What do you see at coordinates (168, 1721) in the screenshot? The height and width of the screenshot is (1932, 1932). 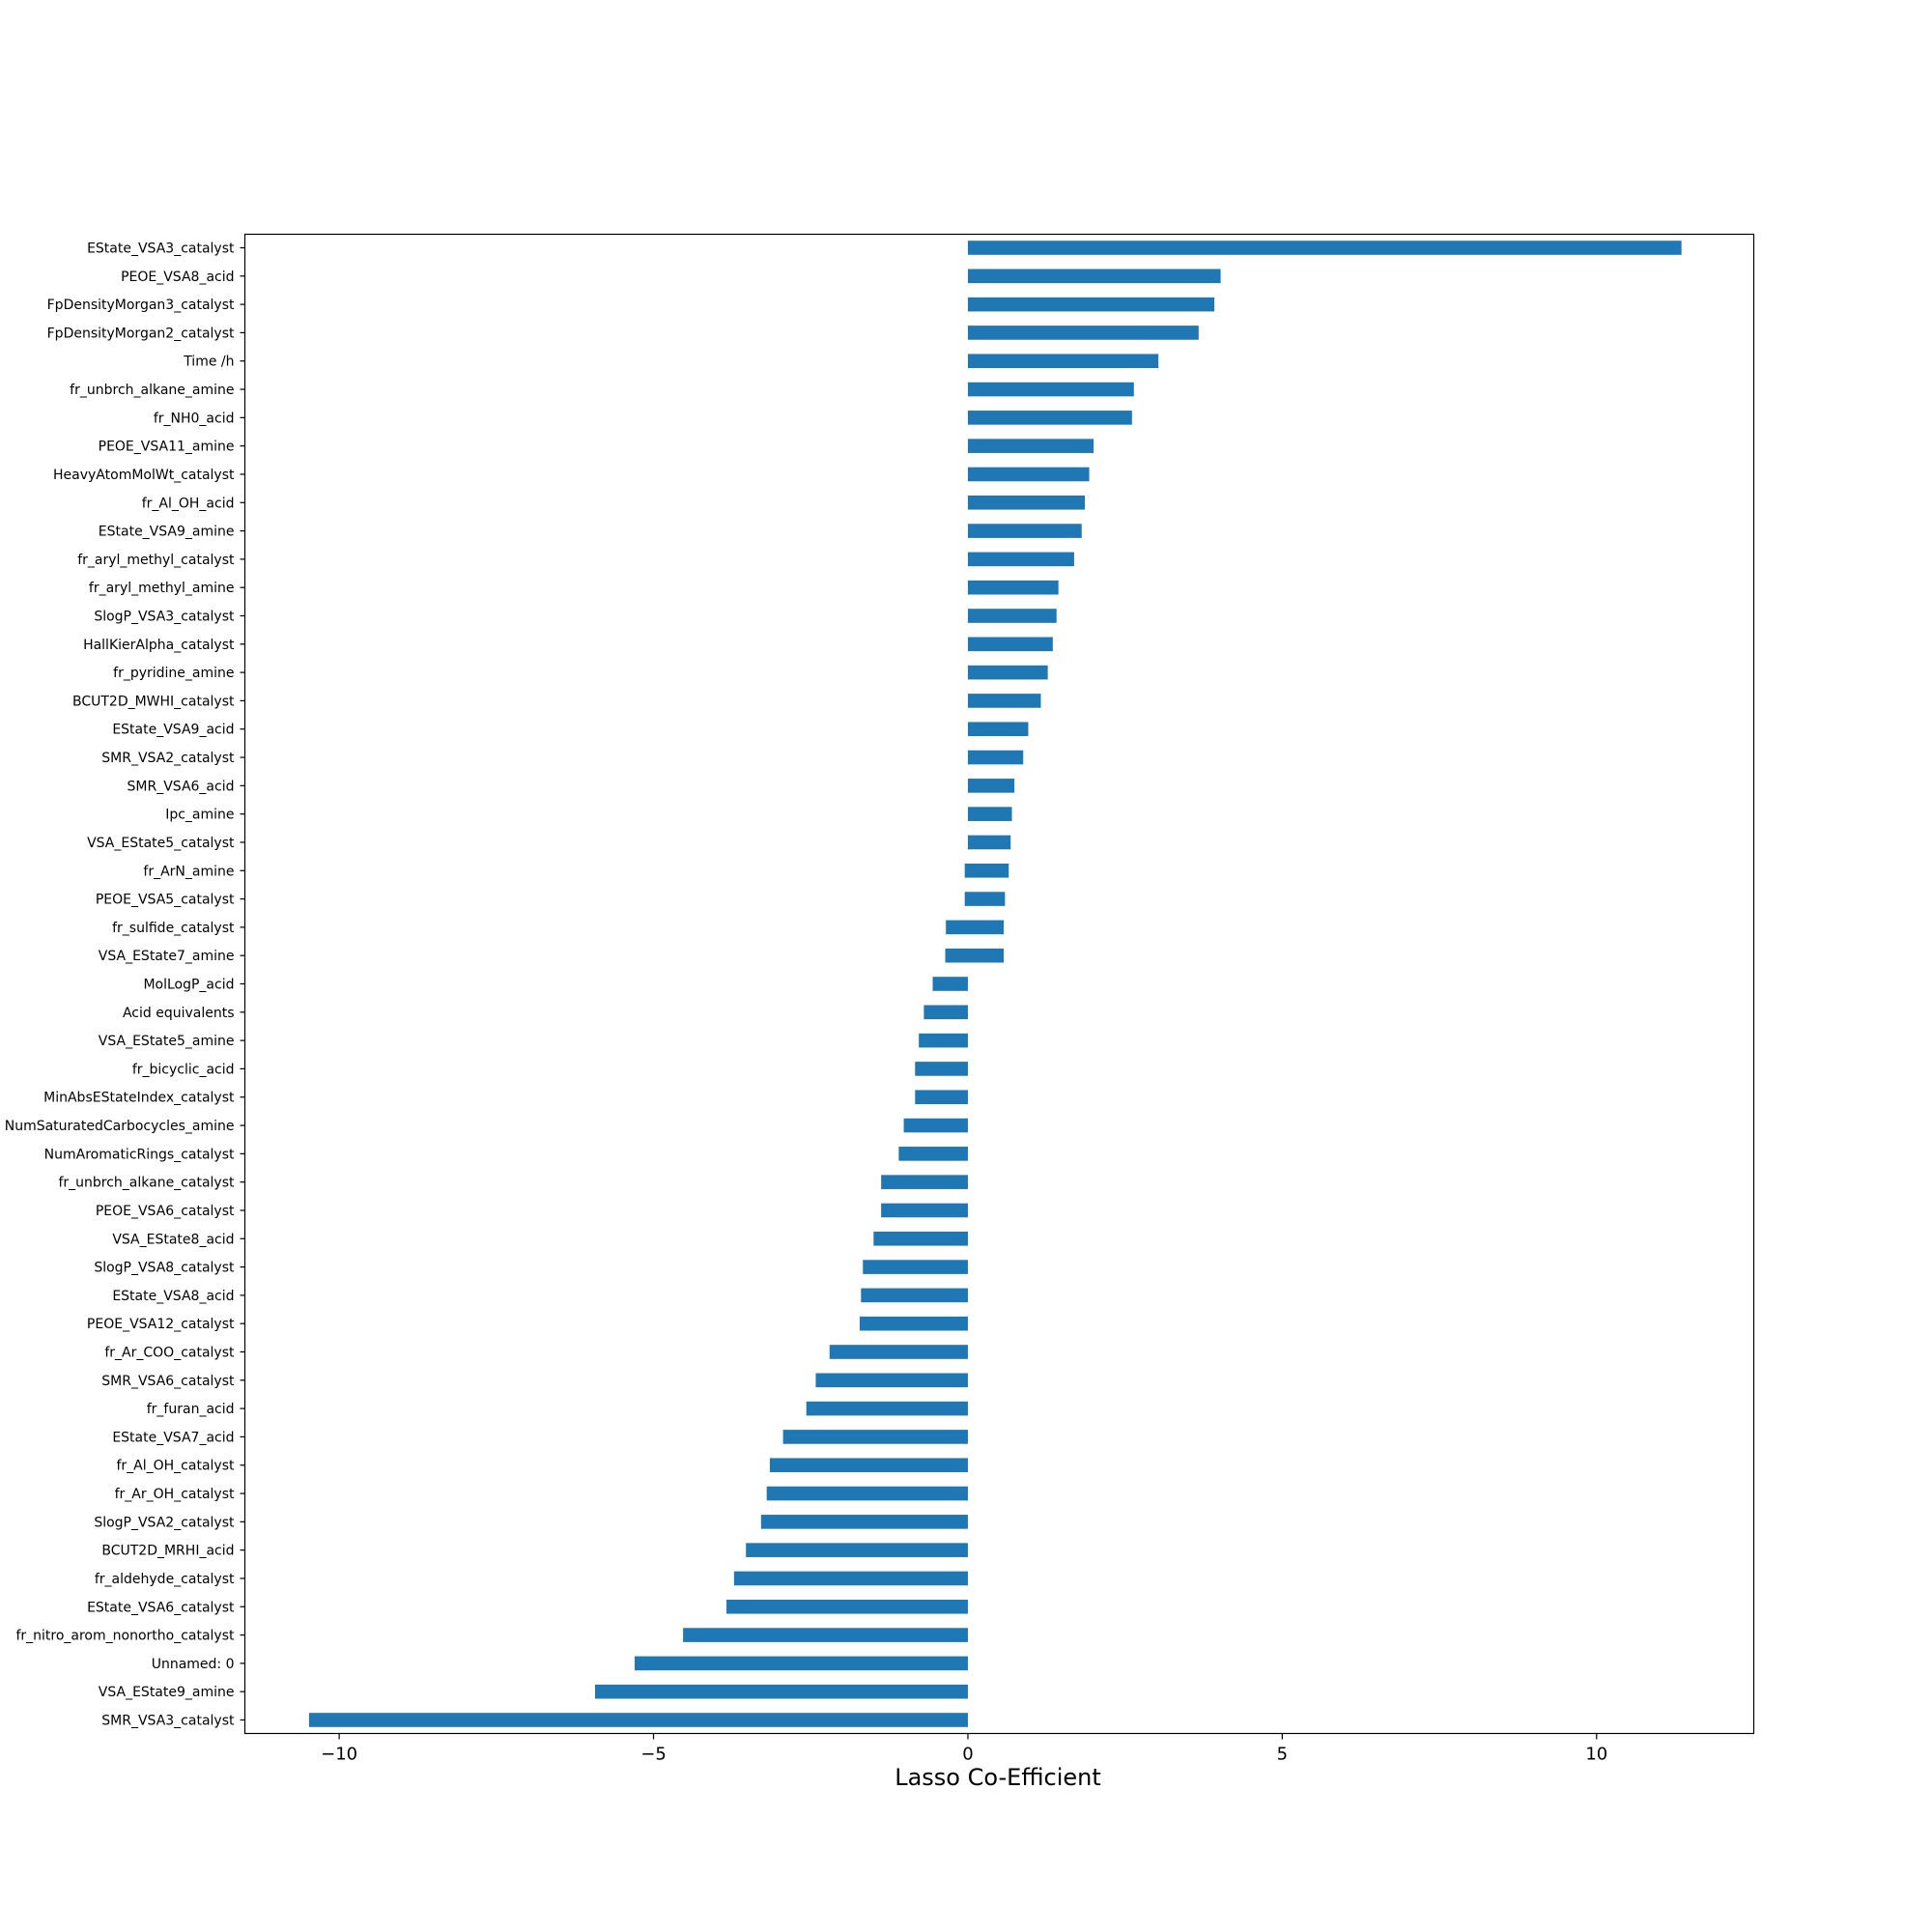 I see `y-tick-label-52: SMR_VSA3_catalyst` at bounding box center [168, 1721].